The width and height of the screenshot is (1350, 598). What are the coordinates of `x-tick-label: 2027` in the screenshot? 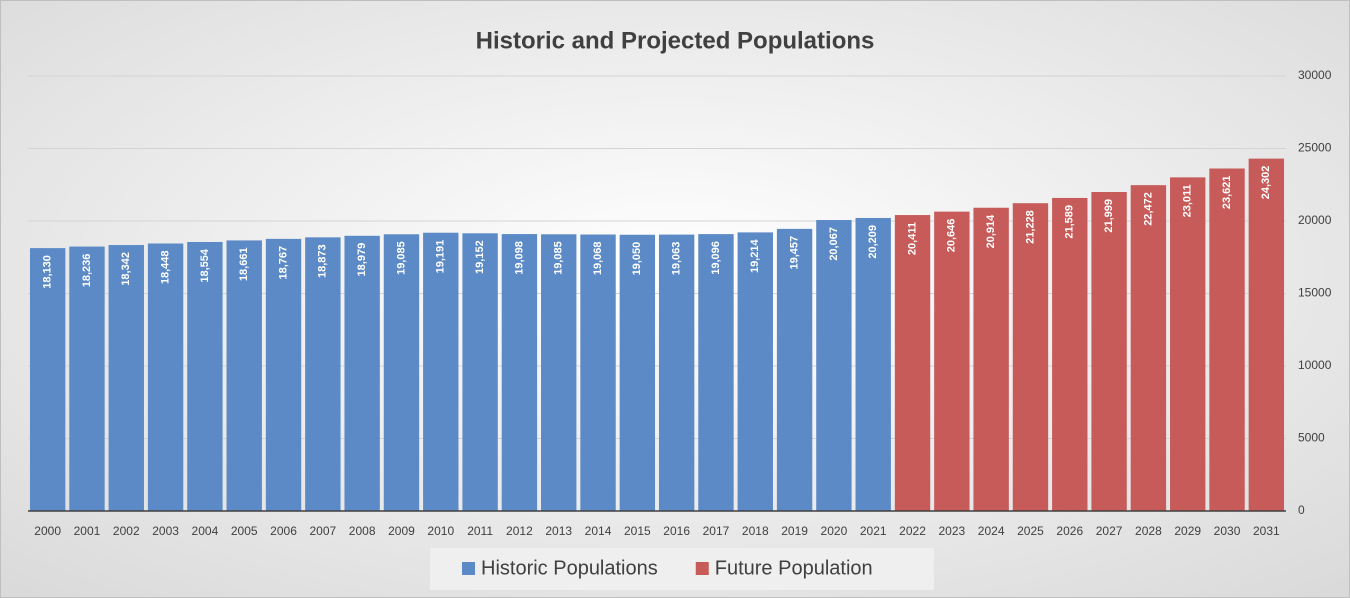 It's located at (1109, 531).